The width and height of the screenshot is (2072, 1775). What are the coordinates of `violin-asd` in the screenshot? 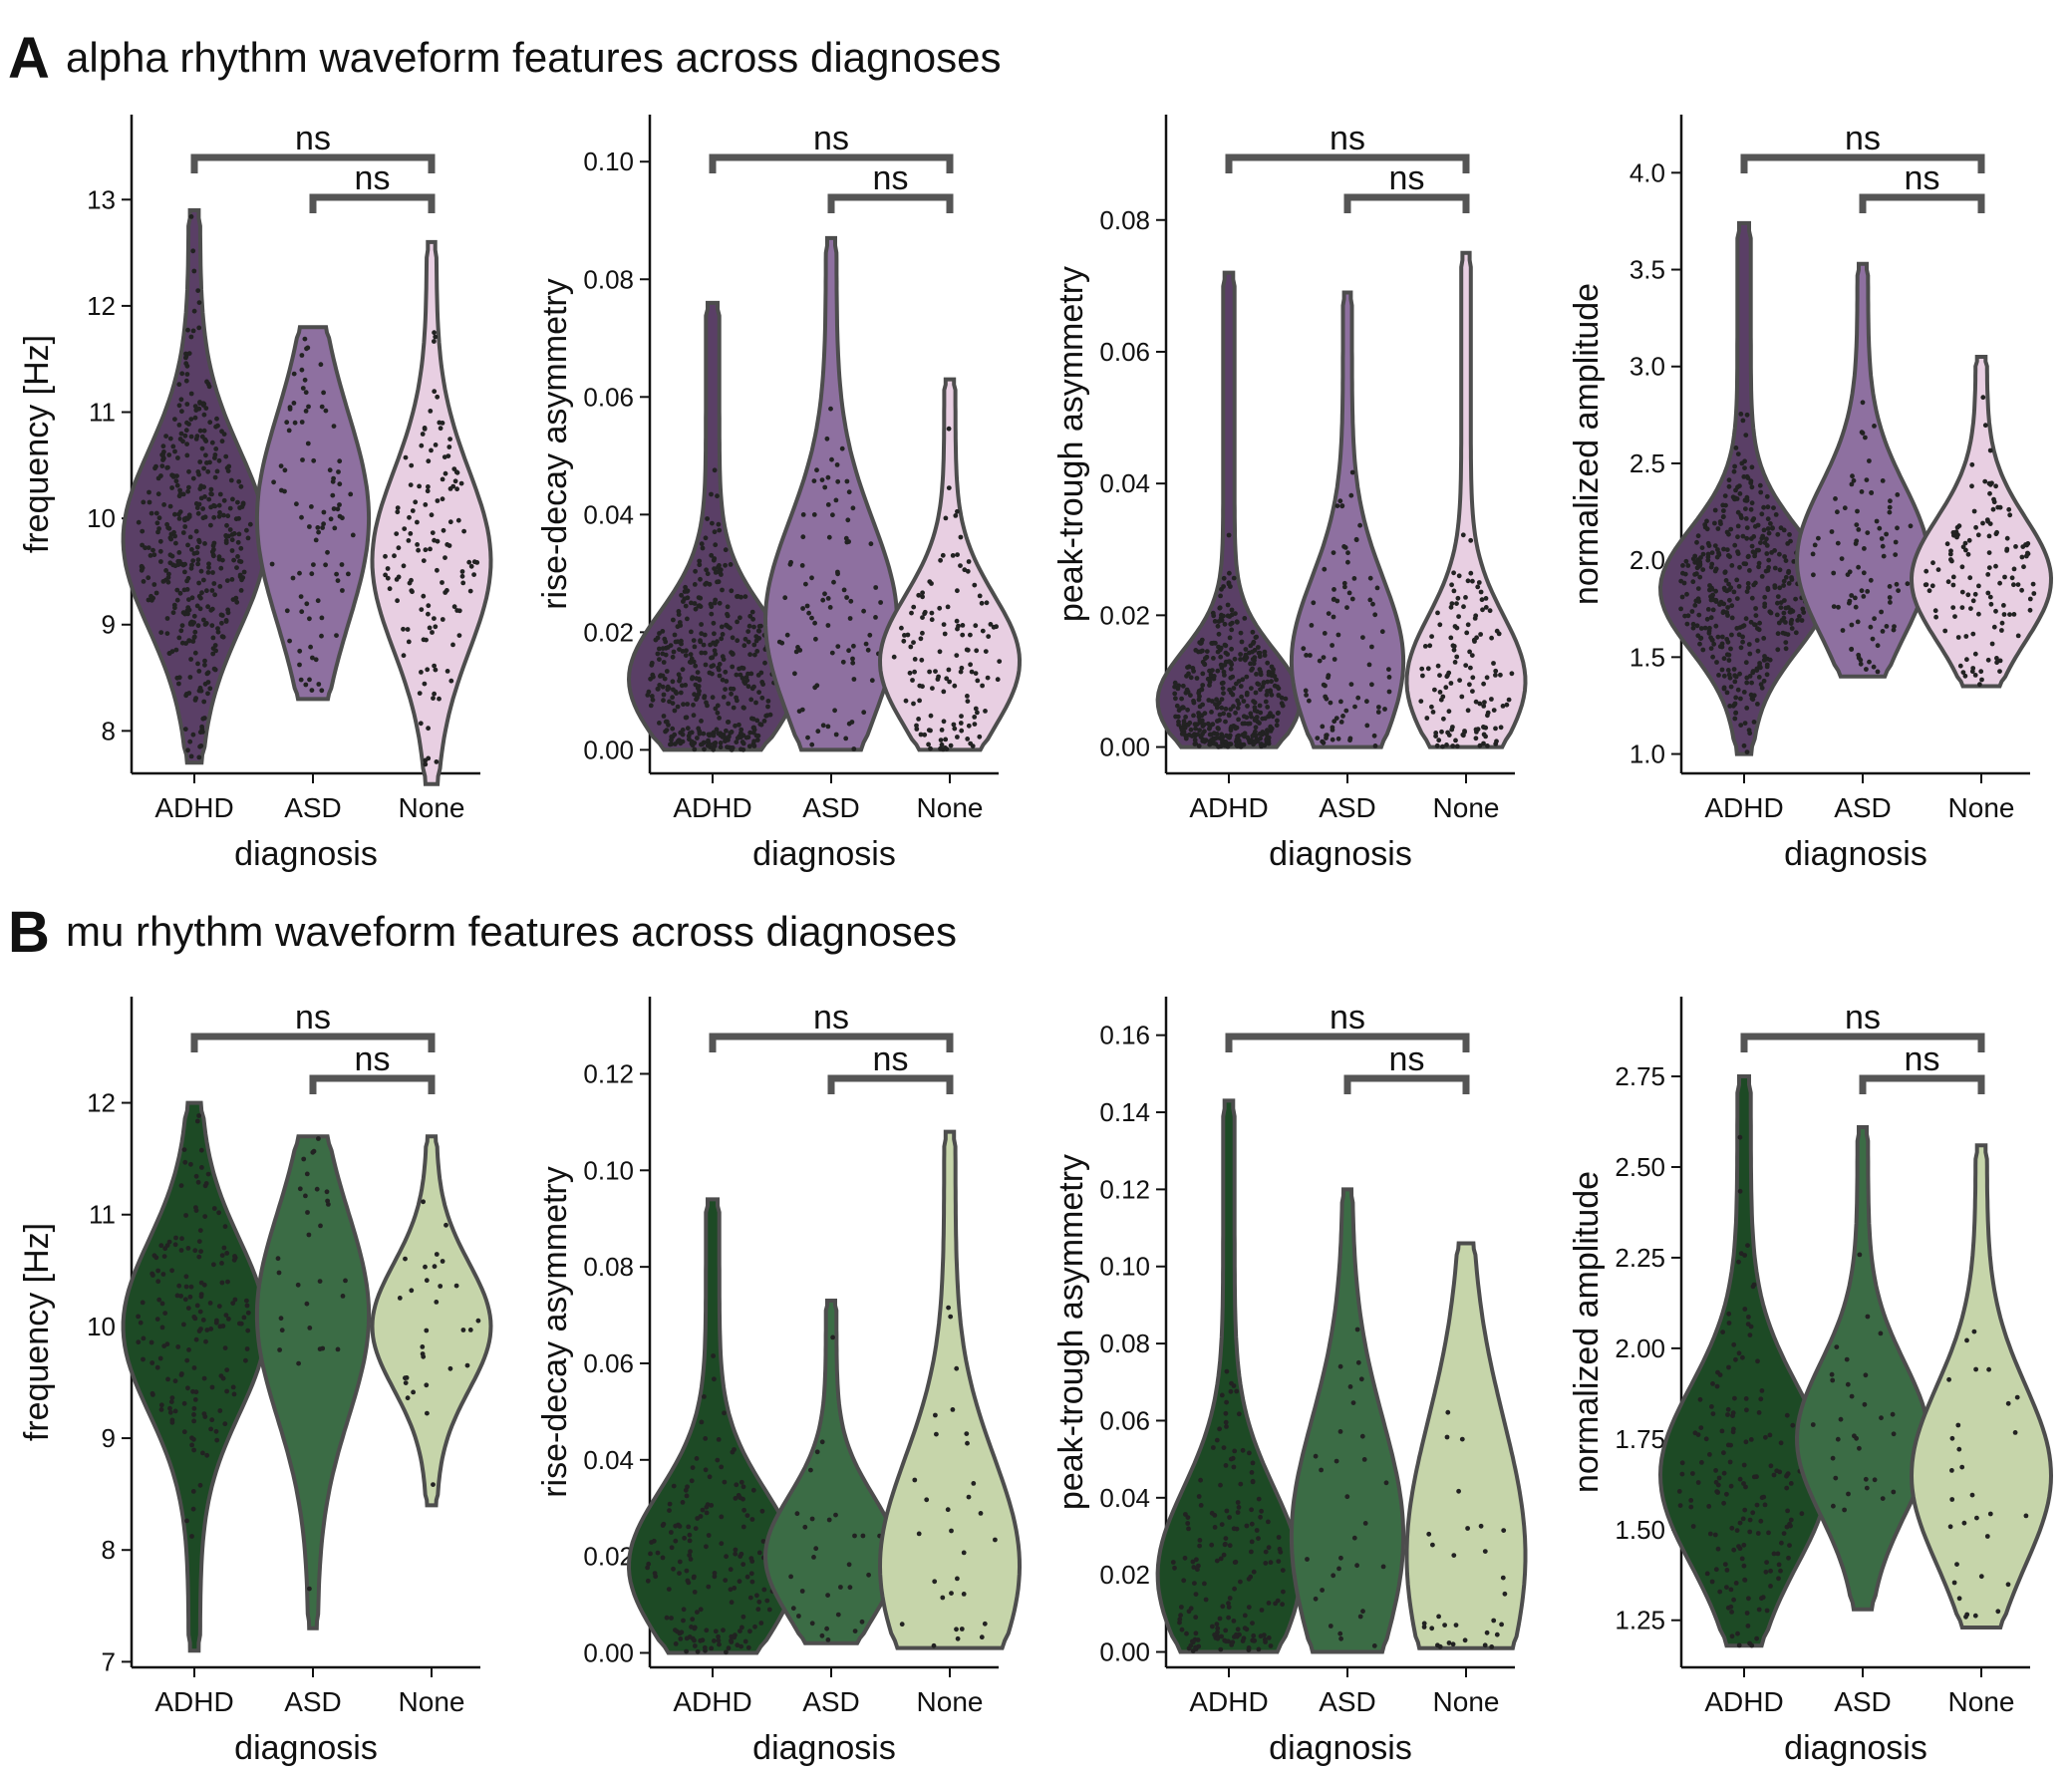 It's located at (1347, 1421).